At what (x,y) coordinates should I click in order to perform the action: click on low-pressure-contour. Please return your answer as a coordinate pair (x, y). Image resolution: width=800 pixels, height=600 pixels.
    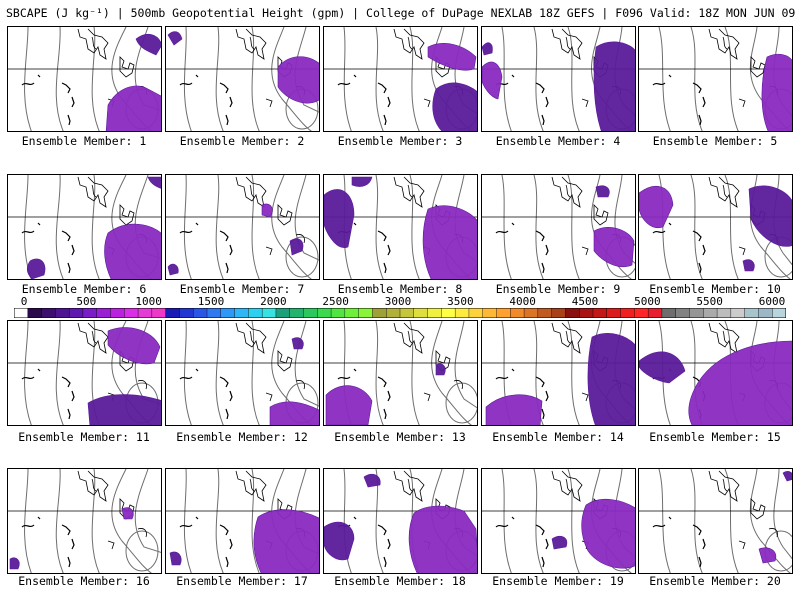
    Looking at the image, I should click on (142, 551).